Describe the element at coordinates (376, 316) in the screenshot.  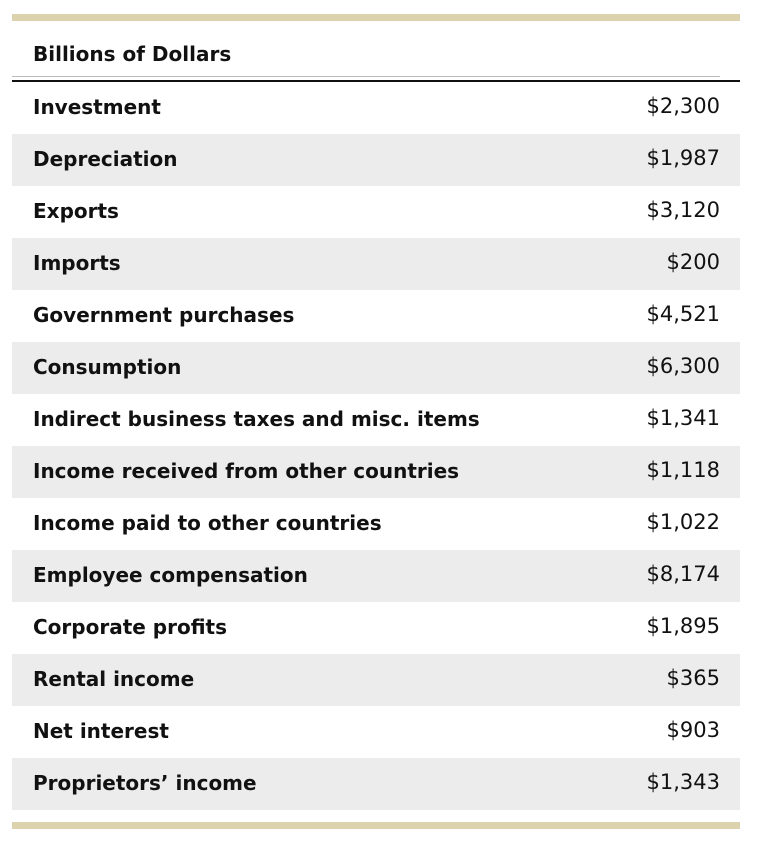
I see `table-row: Government purchases $4,521` at that location.